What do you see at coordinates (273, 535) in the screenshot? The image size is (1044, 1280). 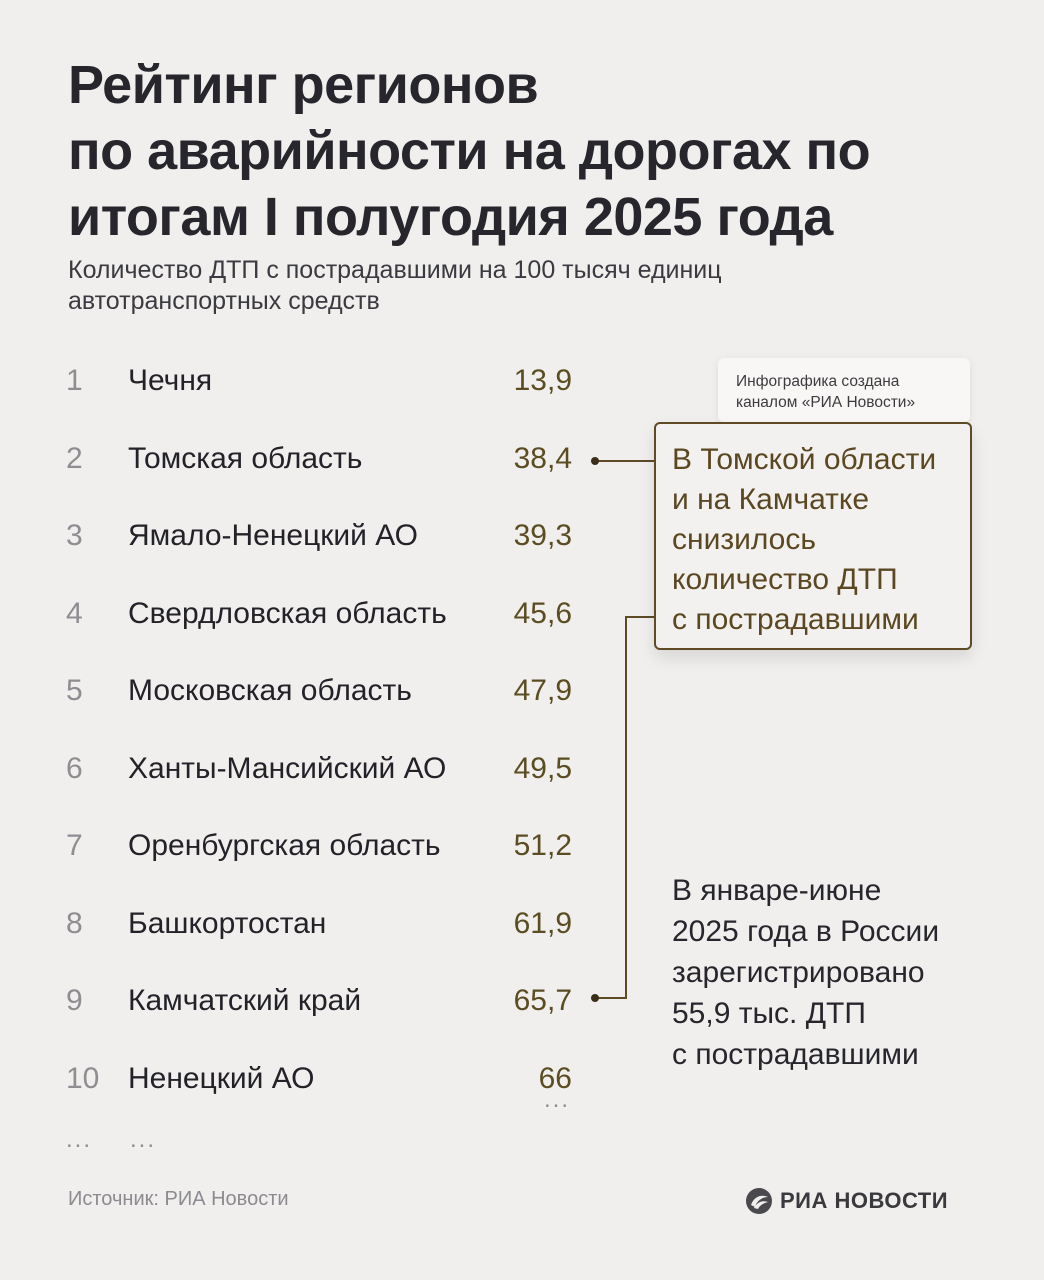 I see `region-cell: Ямало-Ненецкий АО` at bounding box center [273, 535].